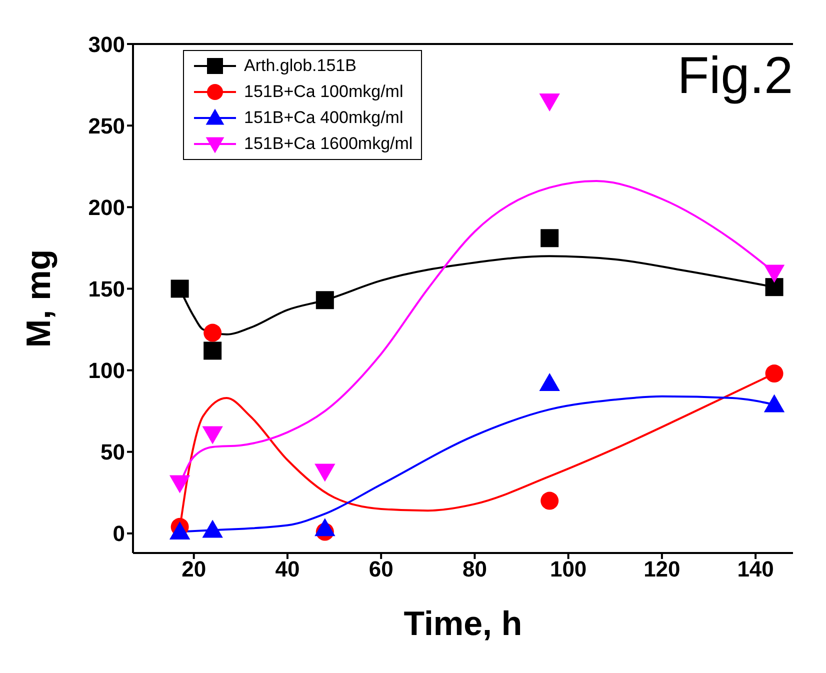  I want to click on x-tick-label: 140, so click(755, 569).